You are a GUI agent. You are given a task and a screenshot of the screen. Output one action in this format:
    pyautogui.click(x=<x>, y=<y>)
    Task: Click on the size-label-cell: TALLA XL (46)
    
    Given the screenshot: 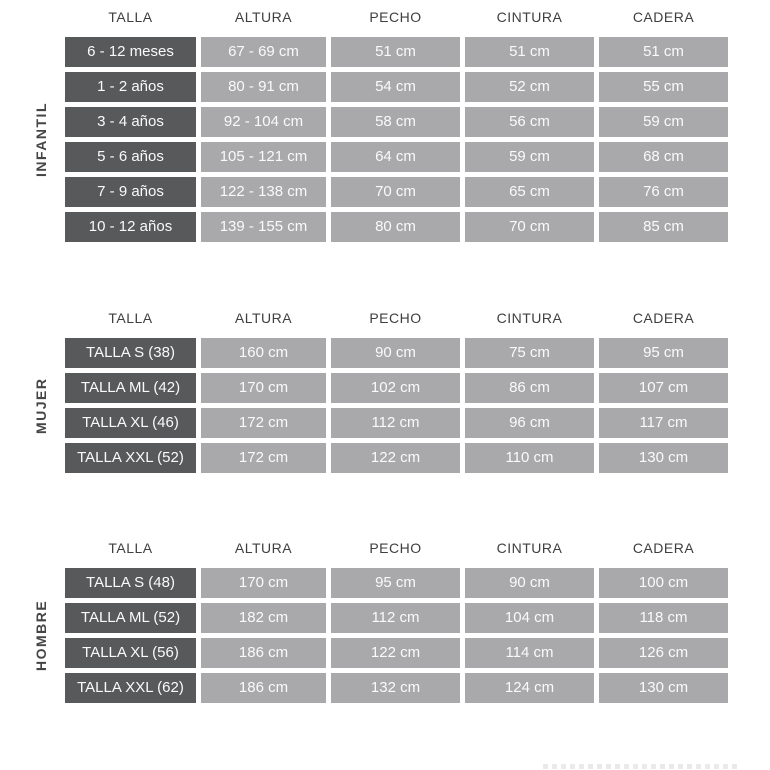 What is the action you would take?
    pyautogui.click(x=130, y=423)
    